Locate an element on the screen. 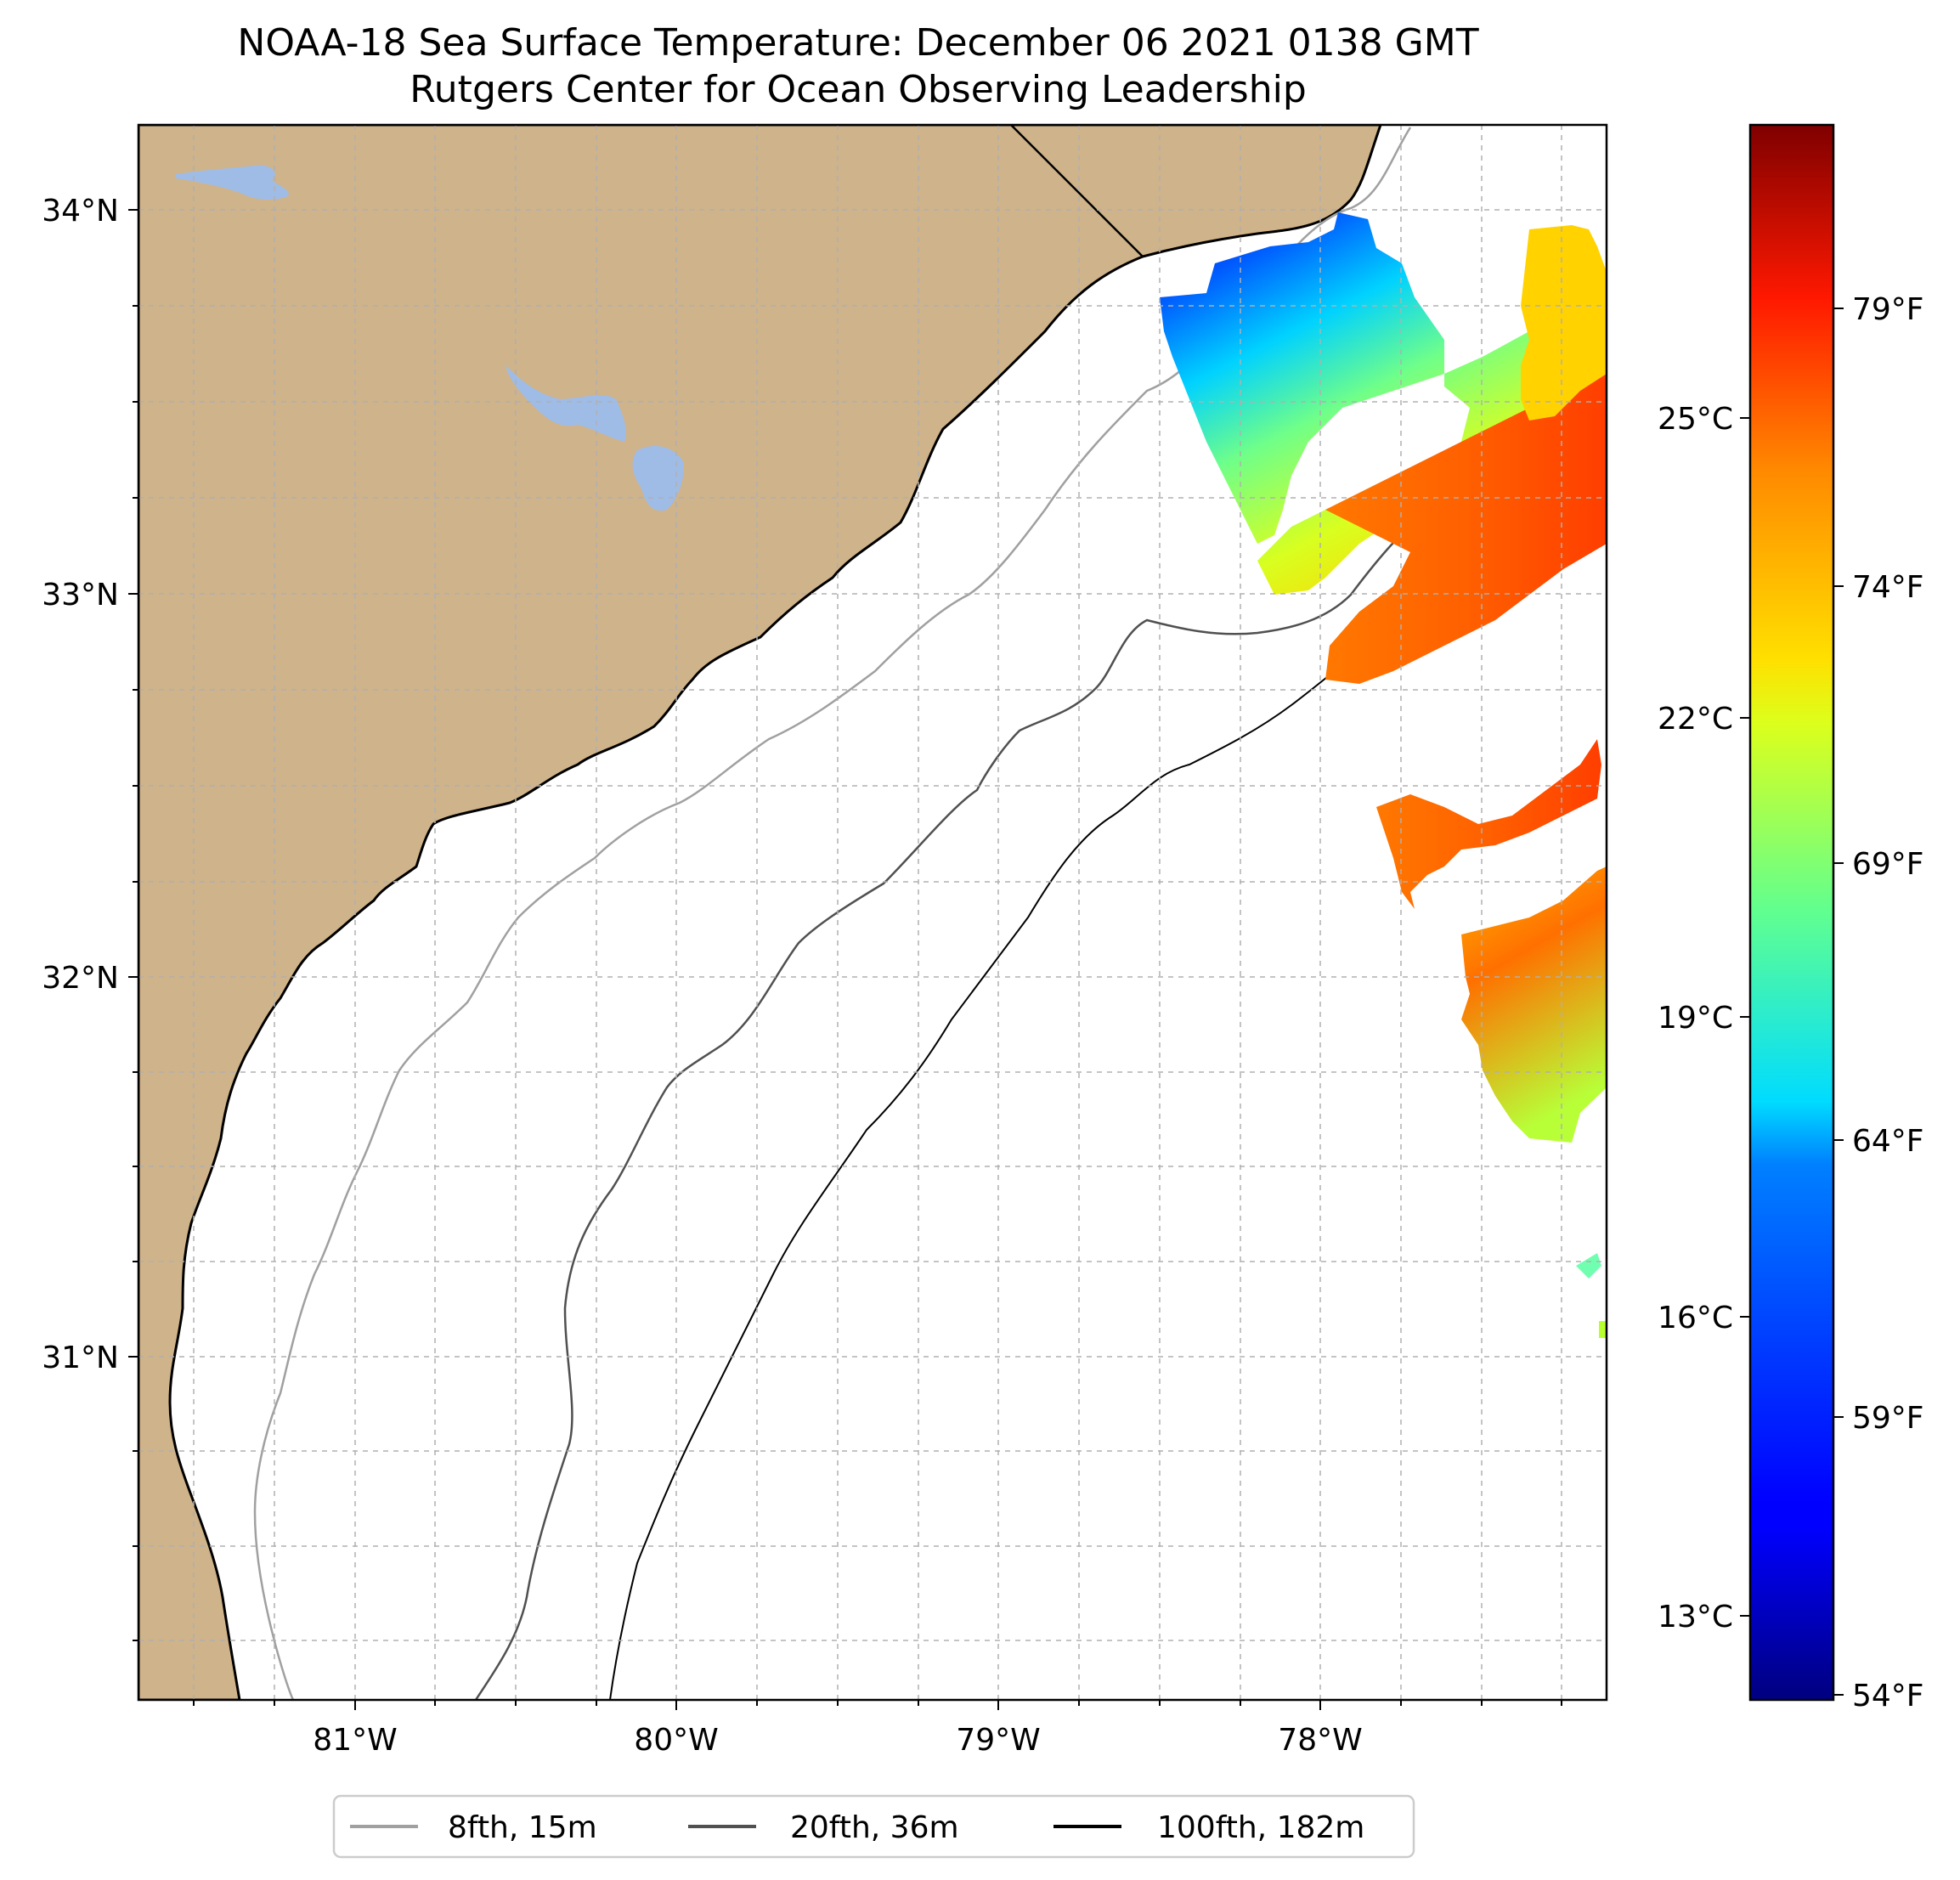 The height and width of the screenshot is (1880, 1960). colorbar-ticks is located at coordinates (1792, 1002).